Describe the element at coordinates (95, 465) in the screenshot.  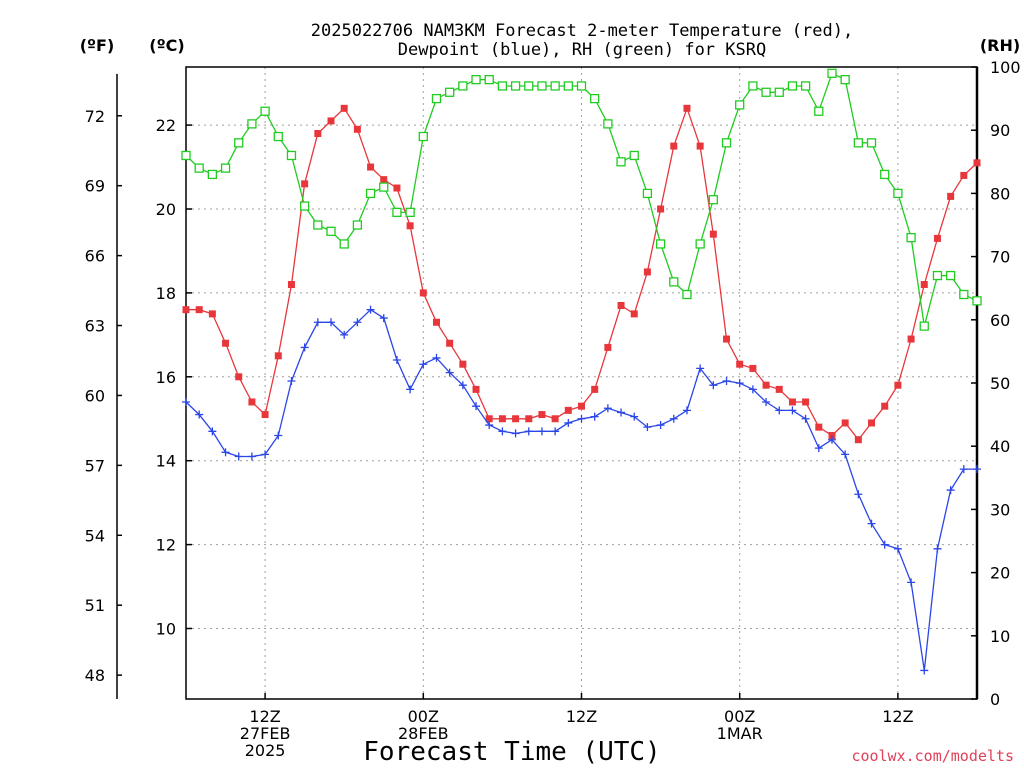
I see `fahrenheit-tick-label: 57` at that location.